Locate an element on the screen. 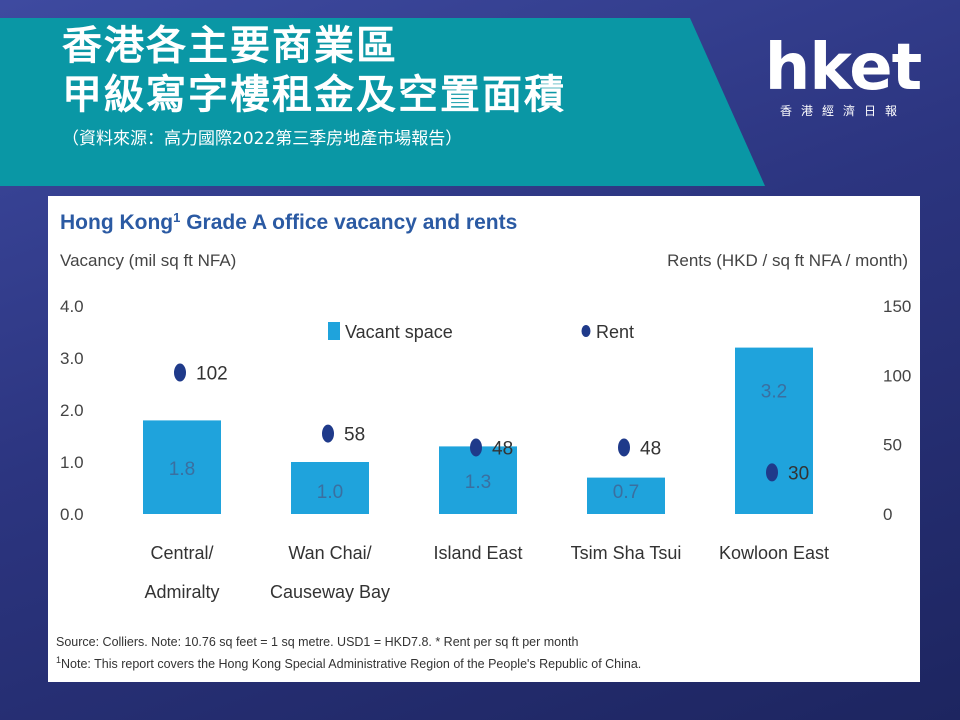 Image resolution: width=960 pixels, height=720 pixels. legend-vacant-label: Vacant space is located at coordinates (399, 332).